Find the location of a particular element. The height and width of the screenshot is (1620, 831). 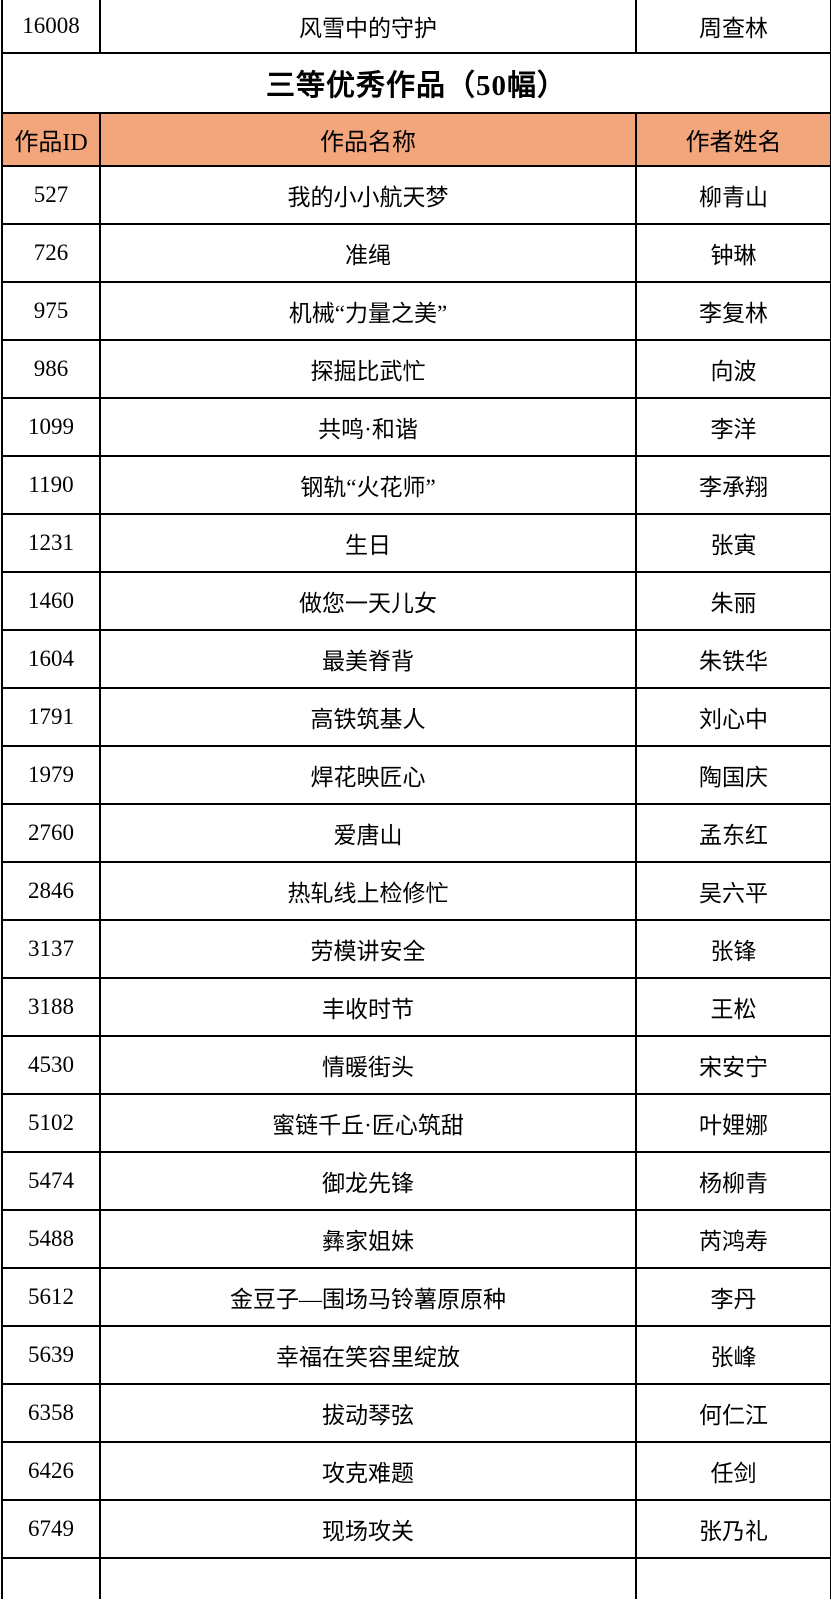

table-row: 986 探掘比武忙 向波 is located at coordinates (416, 369).